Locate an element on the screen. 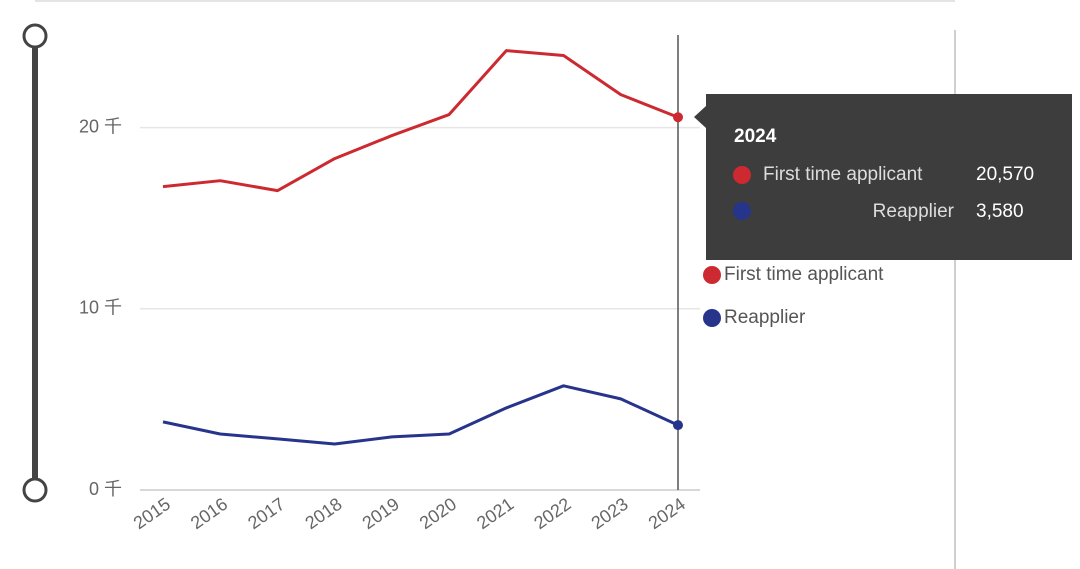 This screenshot has width=1080, height=569. x-tick-label: 2023 is located at coordinates (610, 513).